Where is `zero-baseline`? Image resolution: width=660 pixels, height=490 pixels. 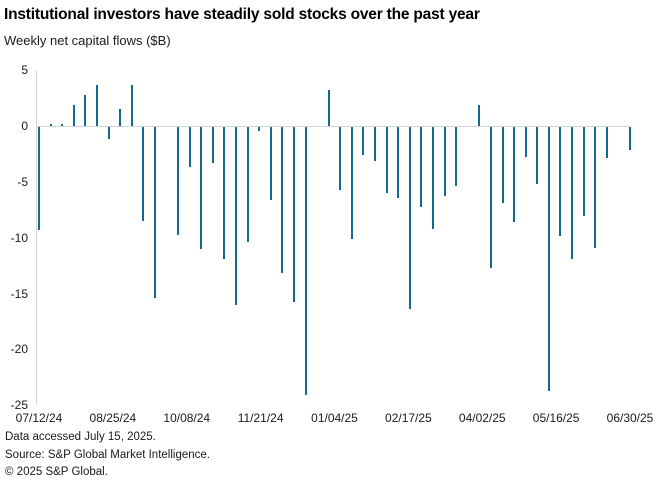 zero-baseline is located at coordinates (333, 126).